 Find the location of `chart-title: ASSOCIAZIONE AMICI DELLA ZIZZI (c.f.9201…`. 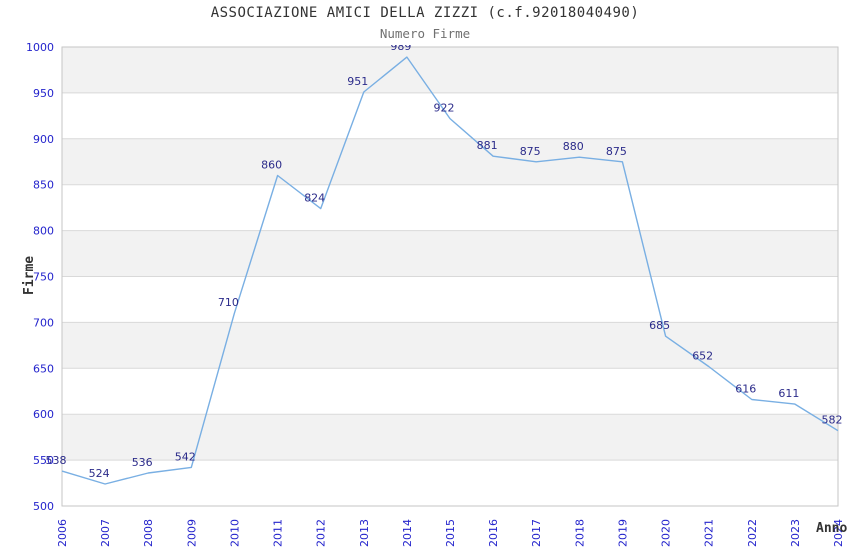

chart-title: ASSOCIAZIONE AMICI DELLA ZIZZI (c.f.9201… is located at coordinates (425, 13).